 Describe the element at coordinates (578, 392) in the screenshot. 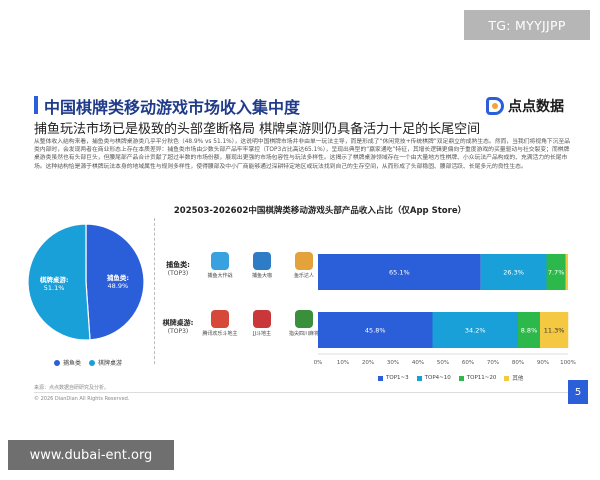

I see `page-number: 5` at that location.